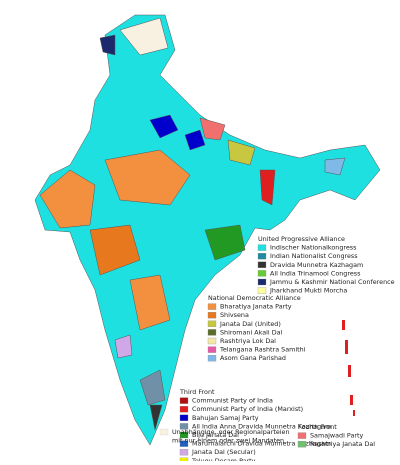  What do you see at coordinates (342, 444) in the screenshot?
I see `legend-label: Rashtriya Janata Dal` at bounding box center [342, 444].